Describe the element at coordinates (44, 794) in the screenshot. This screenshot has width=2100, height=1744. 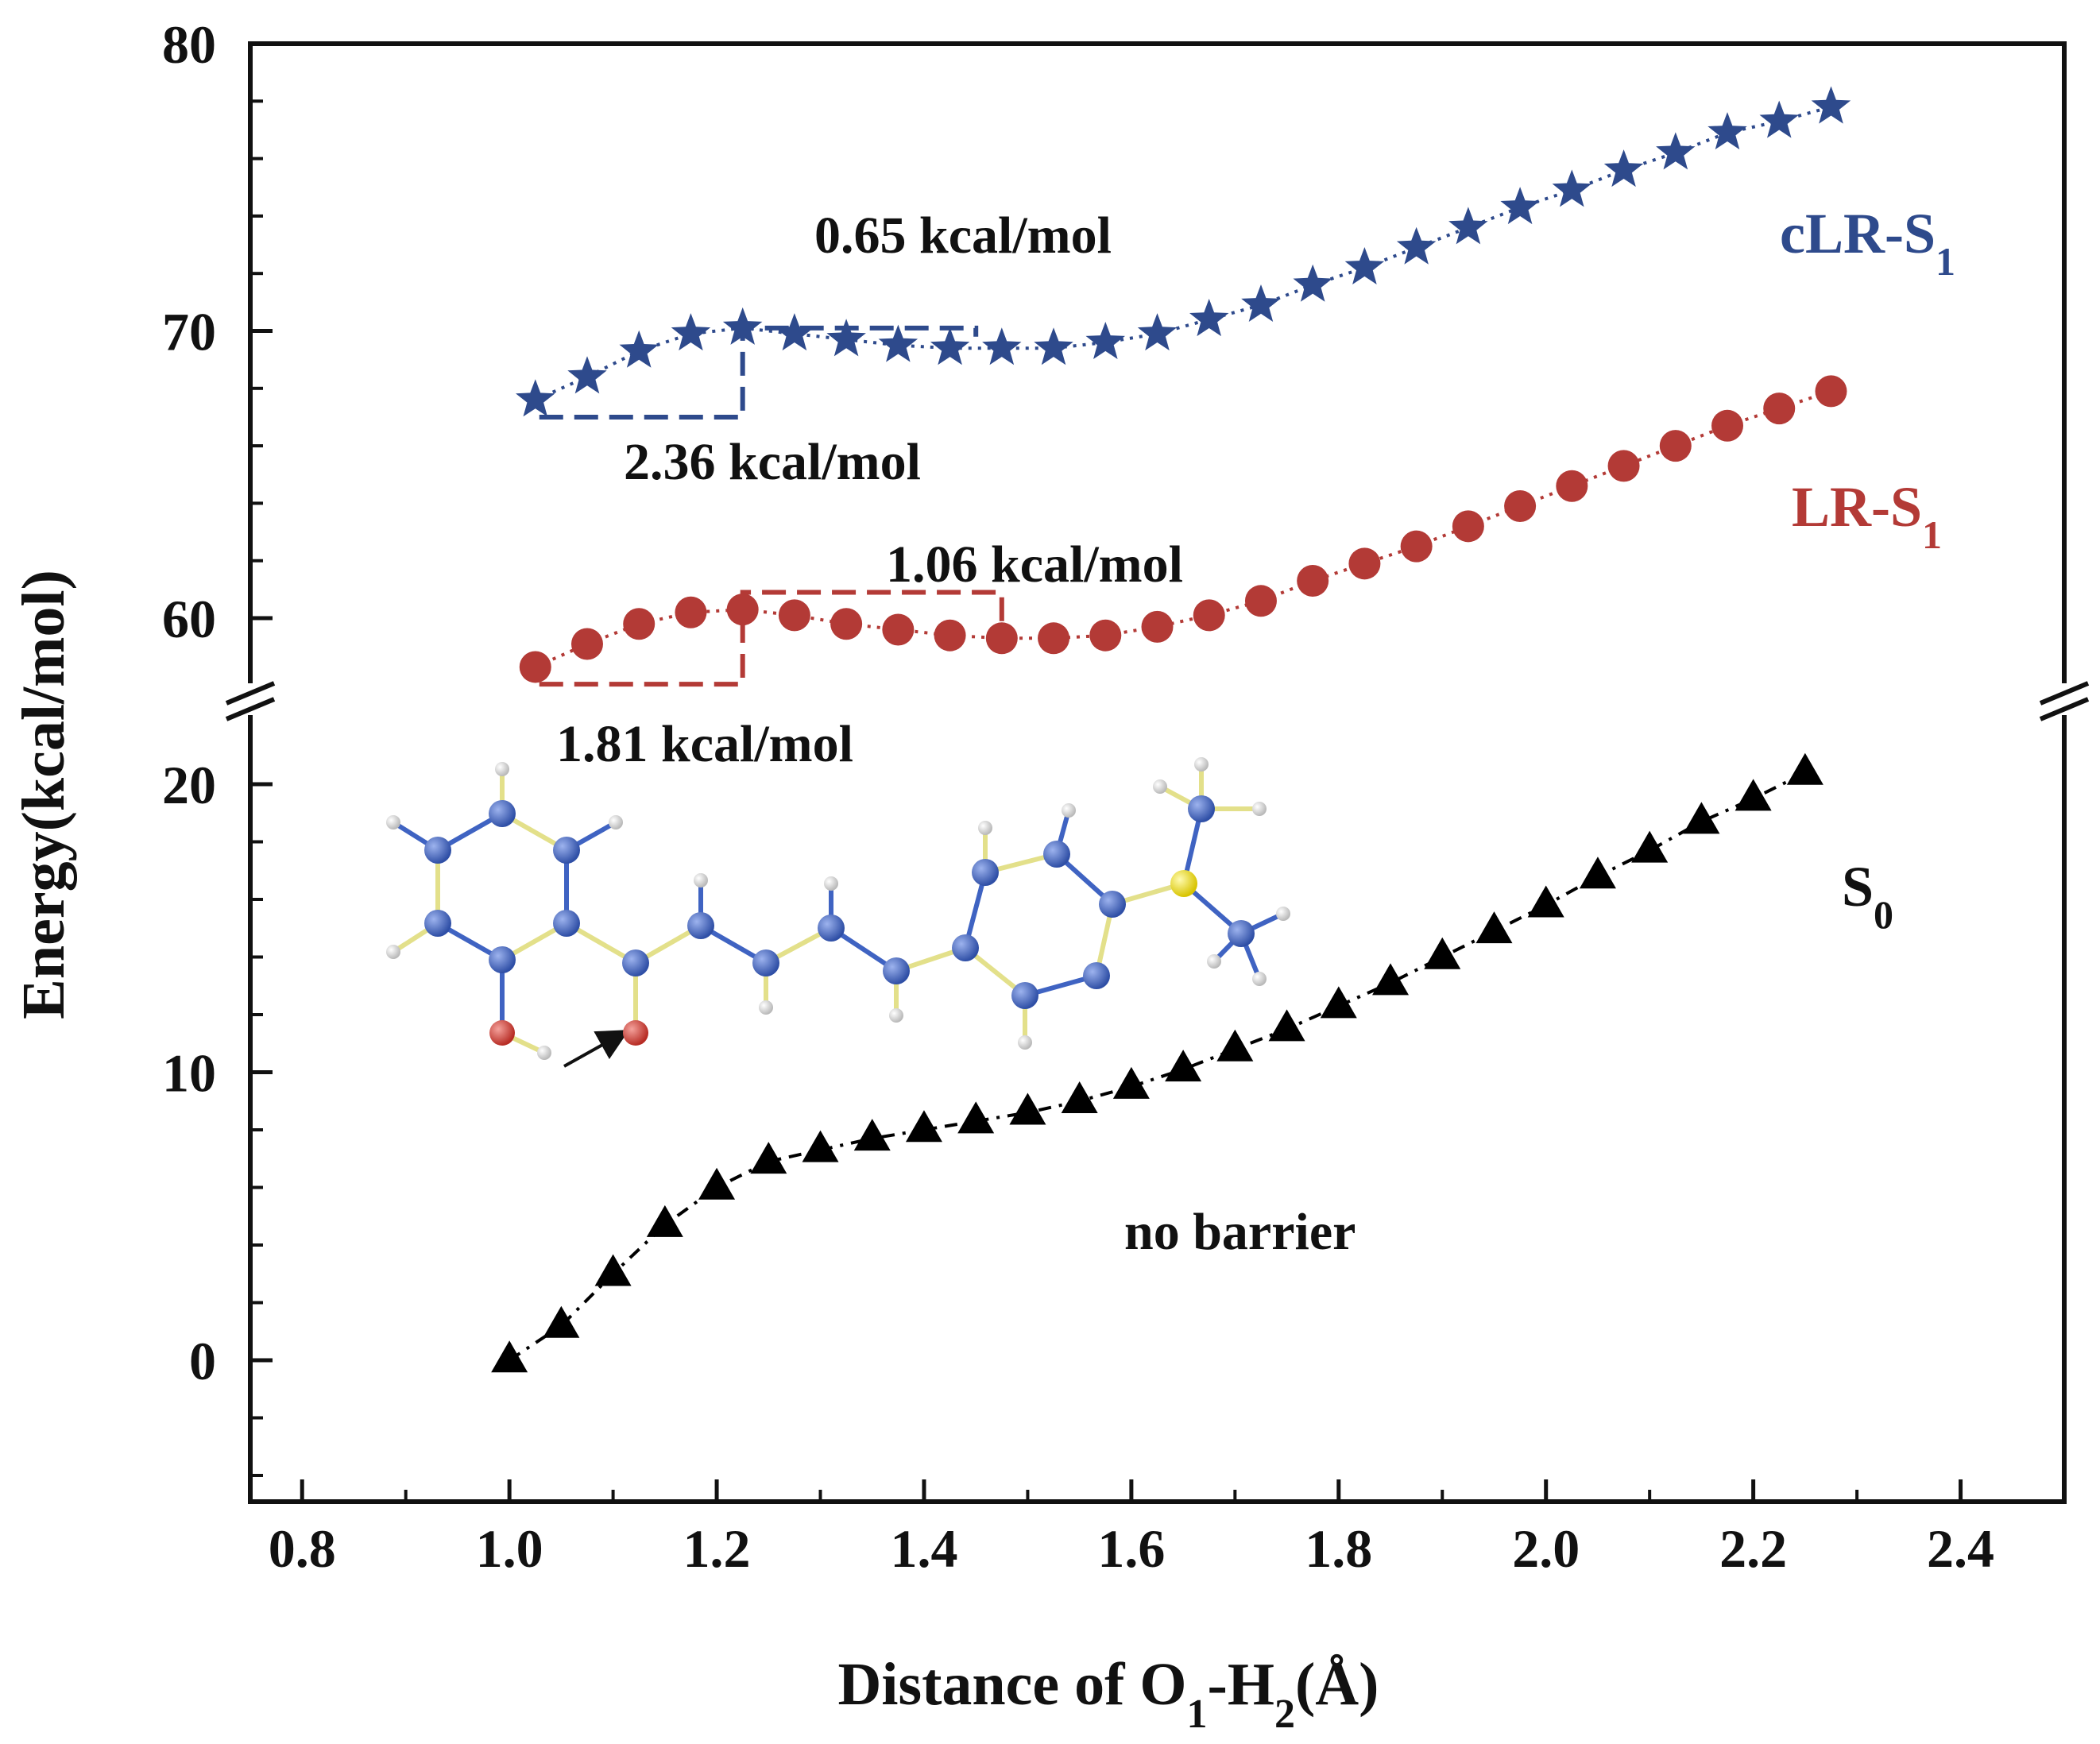
I see `y-axis-title: Energy(kcal/mol)` at that location.